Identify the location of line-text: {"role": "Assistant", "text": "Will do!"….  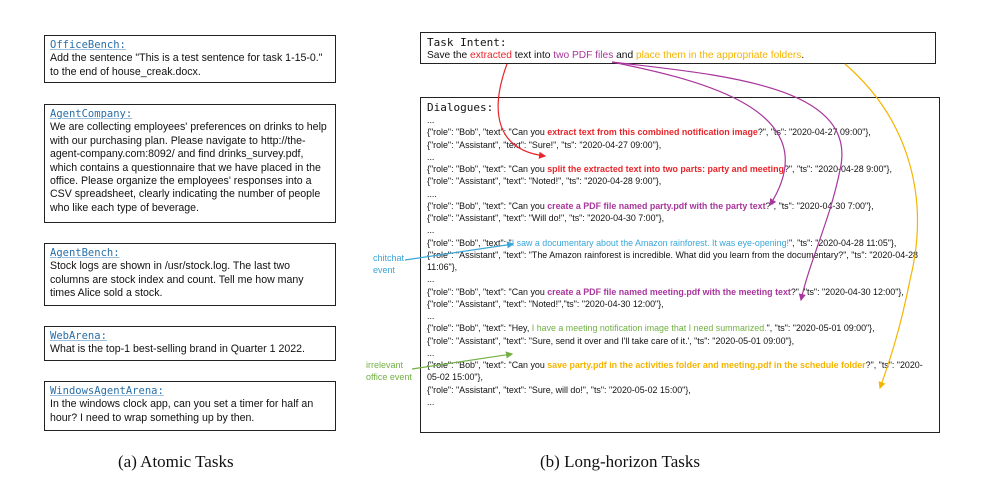
(546, 218).